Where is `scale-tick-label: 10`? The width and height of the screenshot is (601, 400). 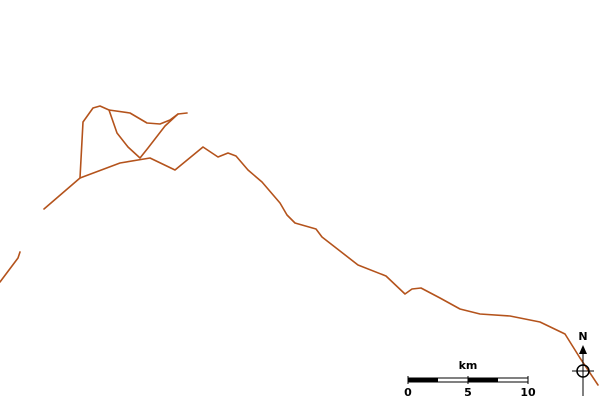
scale-tick-label: 10 is located at coordinates (528, 392).